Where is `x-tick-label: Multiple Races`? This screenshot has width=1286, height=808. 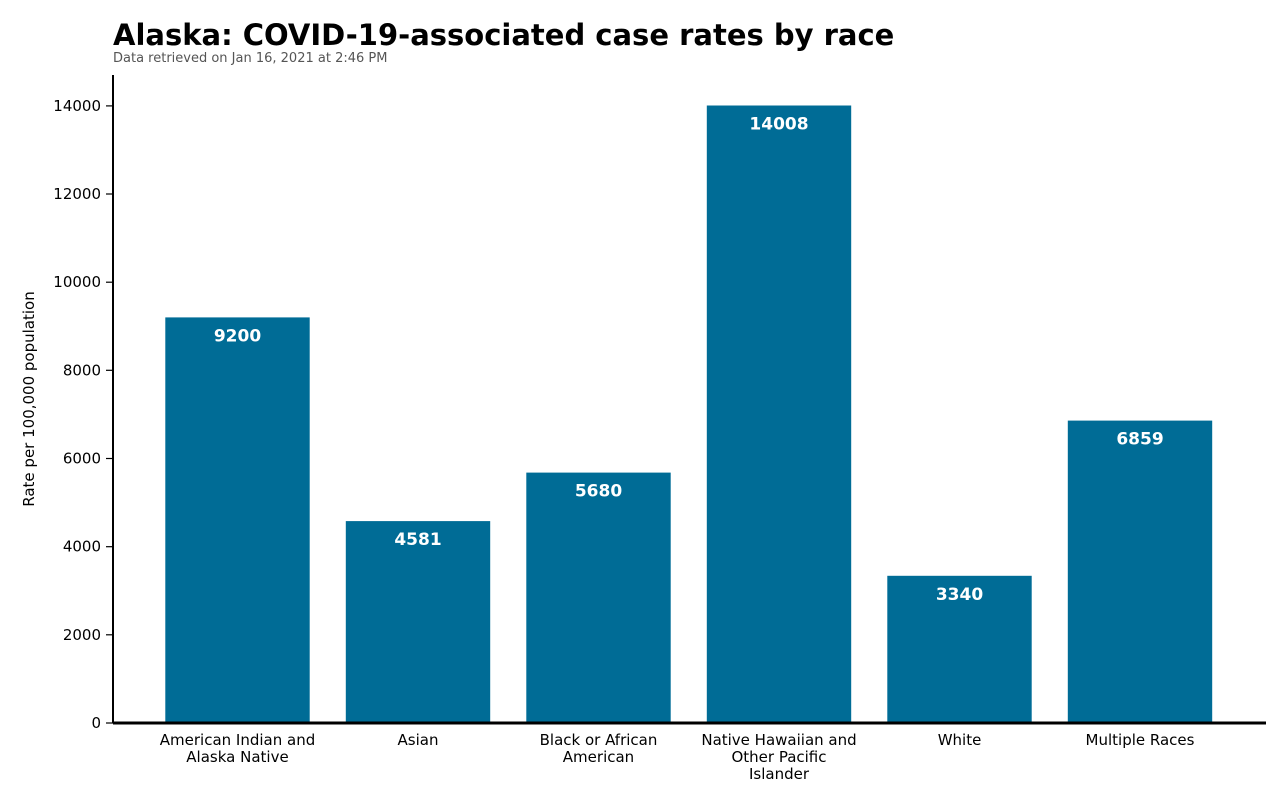
x-tick-label: Multiple Races is located at coordinates (1140, 740).